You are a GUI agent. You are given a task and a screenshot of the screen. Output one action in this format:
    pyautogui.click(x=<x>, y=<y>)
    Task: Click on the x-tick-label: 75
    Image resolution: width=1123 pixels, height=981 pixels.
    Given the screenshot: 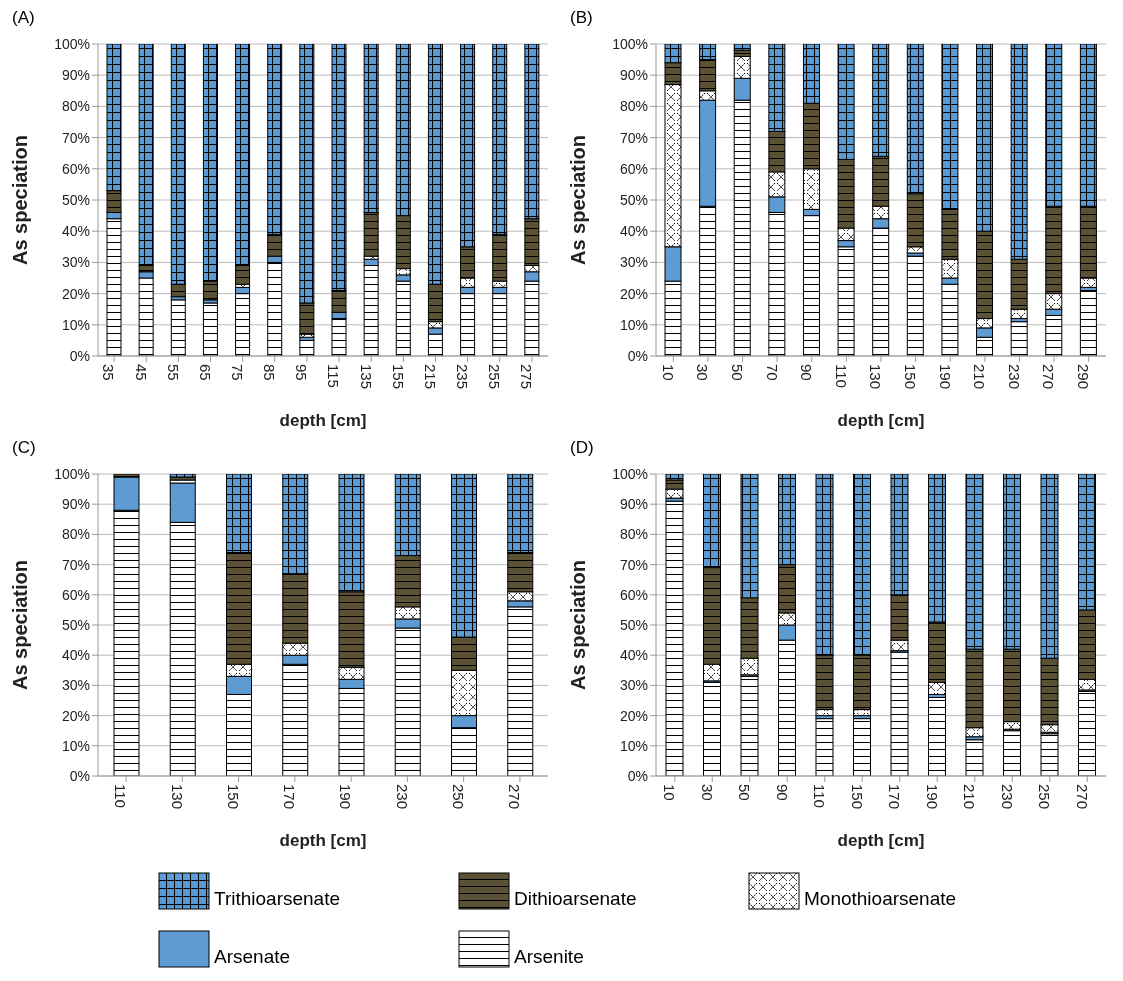 What is the action you would take?
    pyautogui.click(x=237, y=372)
    